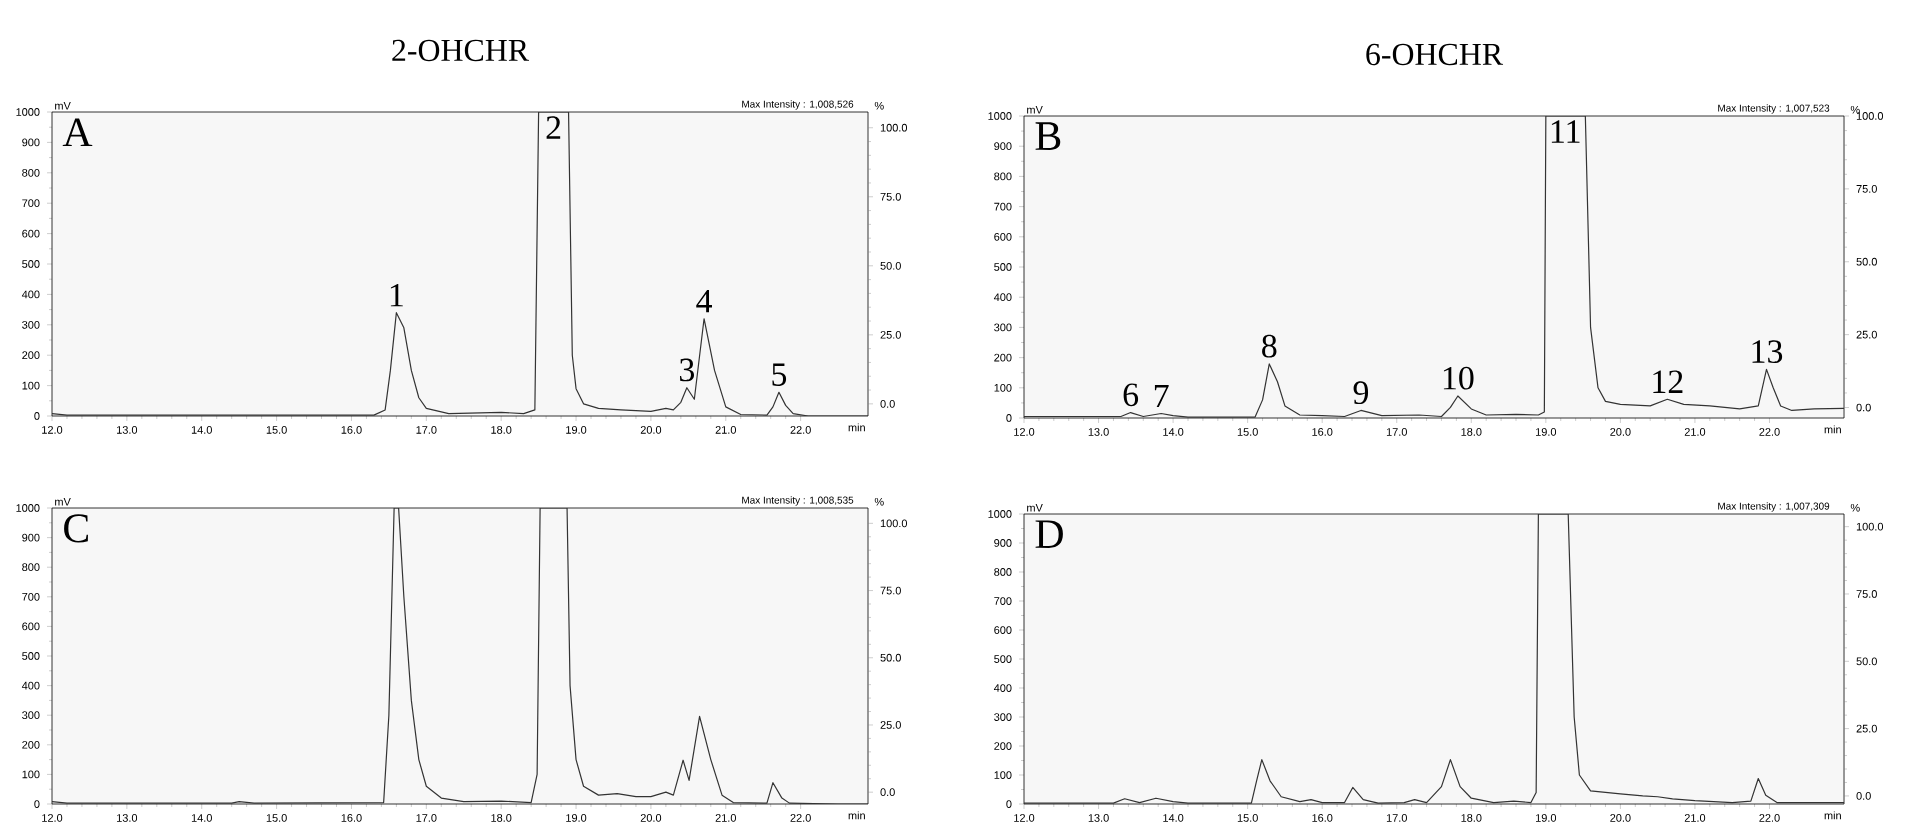 The height and width of the screenshot is (834, 1918). What do you see at coordinates (77, 132) in the screenshot?
I see `annotation: A` at bounding box center [77, 132].